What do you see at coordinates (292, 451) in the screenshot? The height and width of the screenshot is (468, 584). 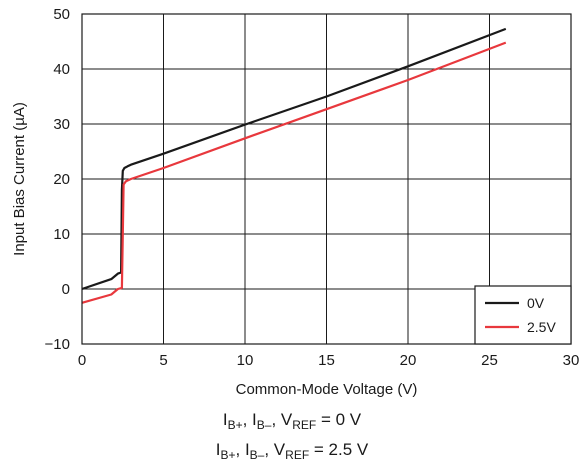 I see `caption-line-2: IB+, IB–, VREF = 2.5 V` at bounding box center [292, 451].